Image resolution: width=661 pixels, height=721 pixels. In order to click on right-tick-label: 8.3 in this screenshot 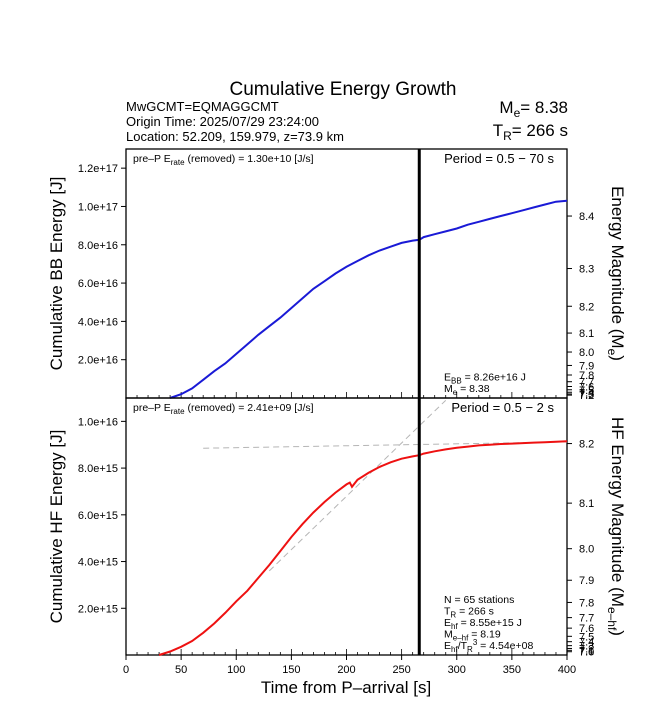, I will do `click(586, 270)`.